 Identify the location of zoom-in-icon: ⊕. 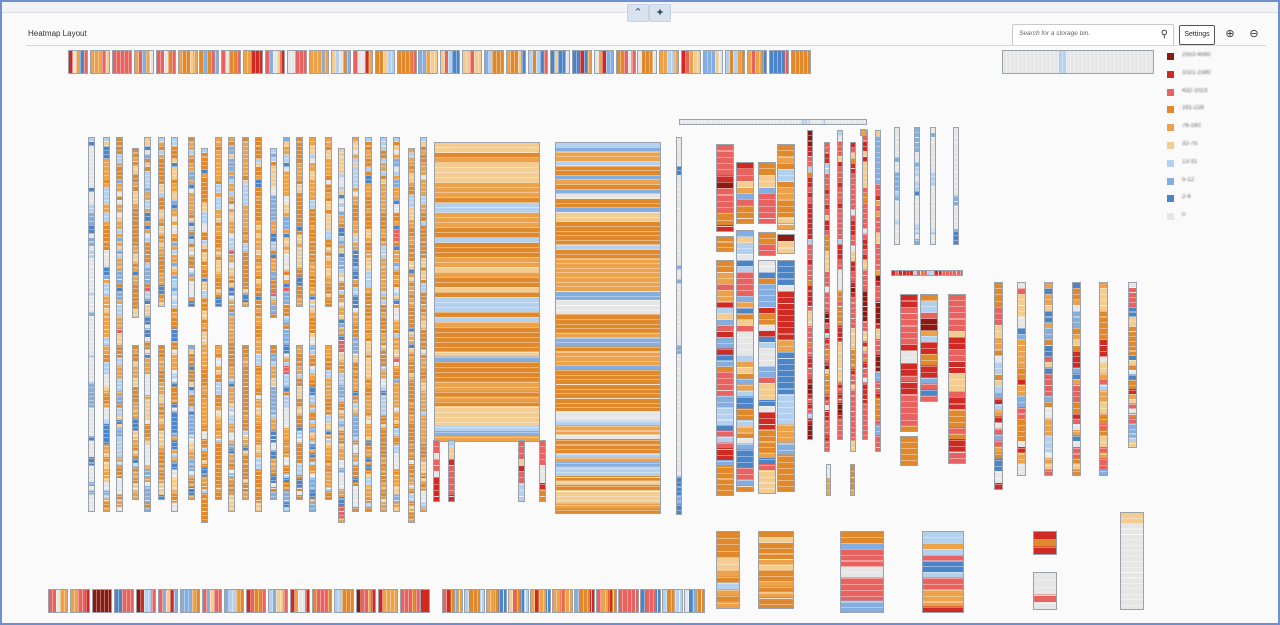
(1230, 34).